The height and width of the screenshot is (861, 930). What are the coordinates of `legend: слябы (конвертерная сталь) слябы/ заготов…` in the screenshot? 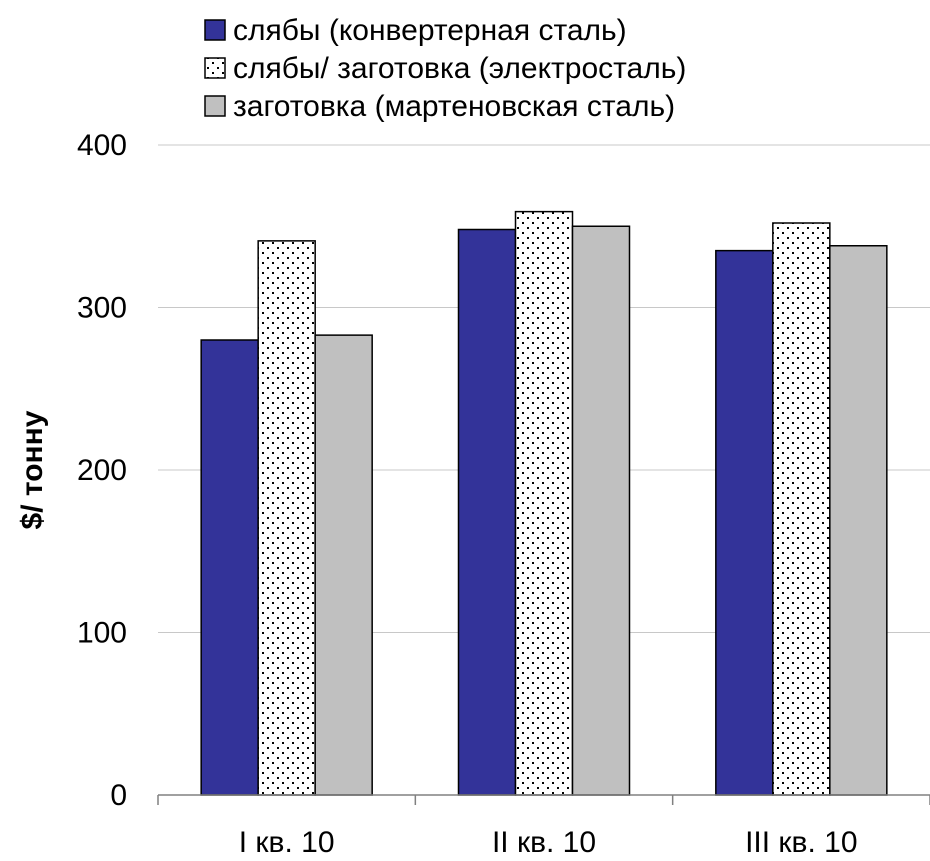 It's located at (445, 68).